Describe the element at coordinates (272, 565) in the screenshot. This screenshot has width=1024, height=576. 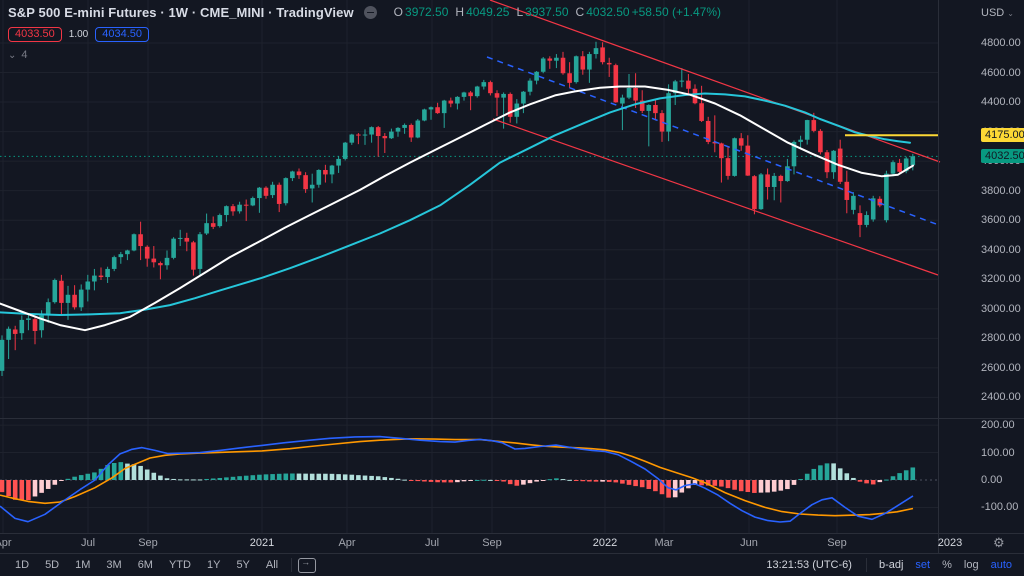
I see `range-button-all: All` at that location.